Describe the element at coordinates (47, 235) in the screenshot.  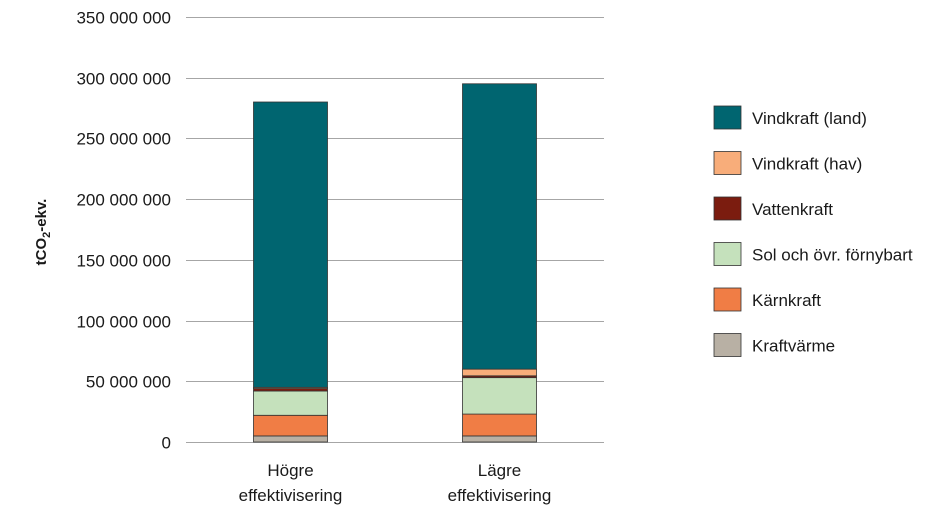
I see `y-axis-label-sub: 2` at that location.